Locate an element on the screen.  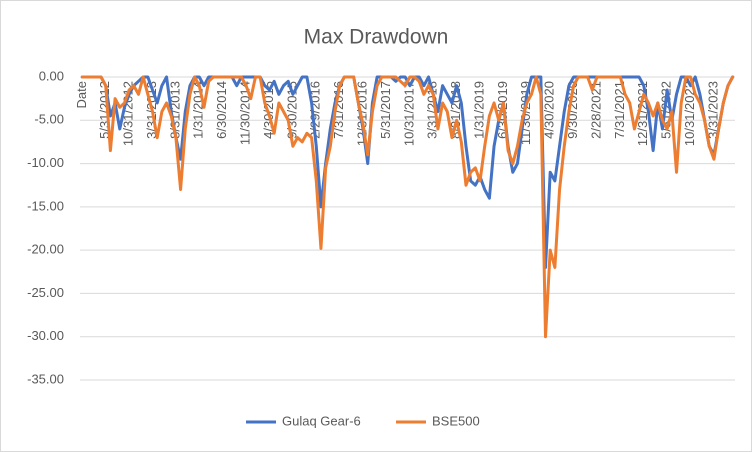
x-tick-label: 3/31/2023 is located at coordinates (712, 110).